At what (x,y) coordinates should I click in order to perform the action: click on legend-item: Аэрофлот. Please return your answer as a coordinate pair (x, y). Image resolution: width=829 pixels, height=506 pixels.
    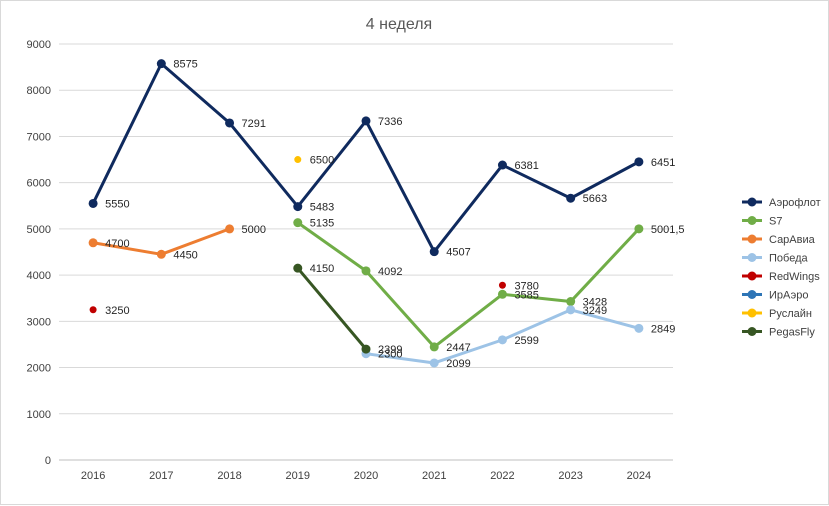
    Looking at the image, I should click on (781, 203).